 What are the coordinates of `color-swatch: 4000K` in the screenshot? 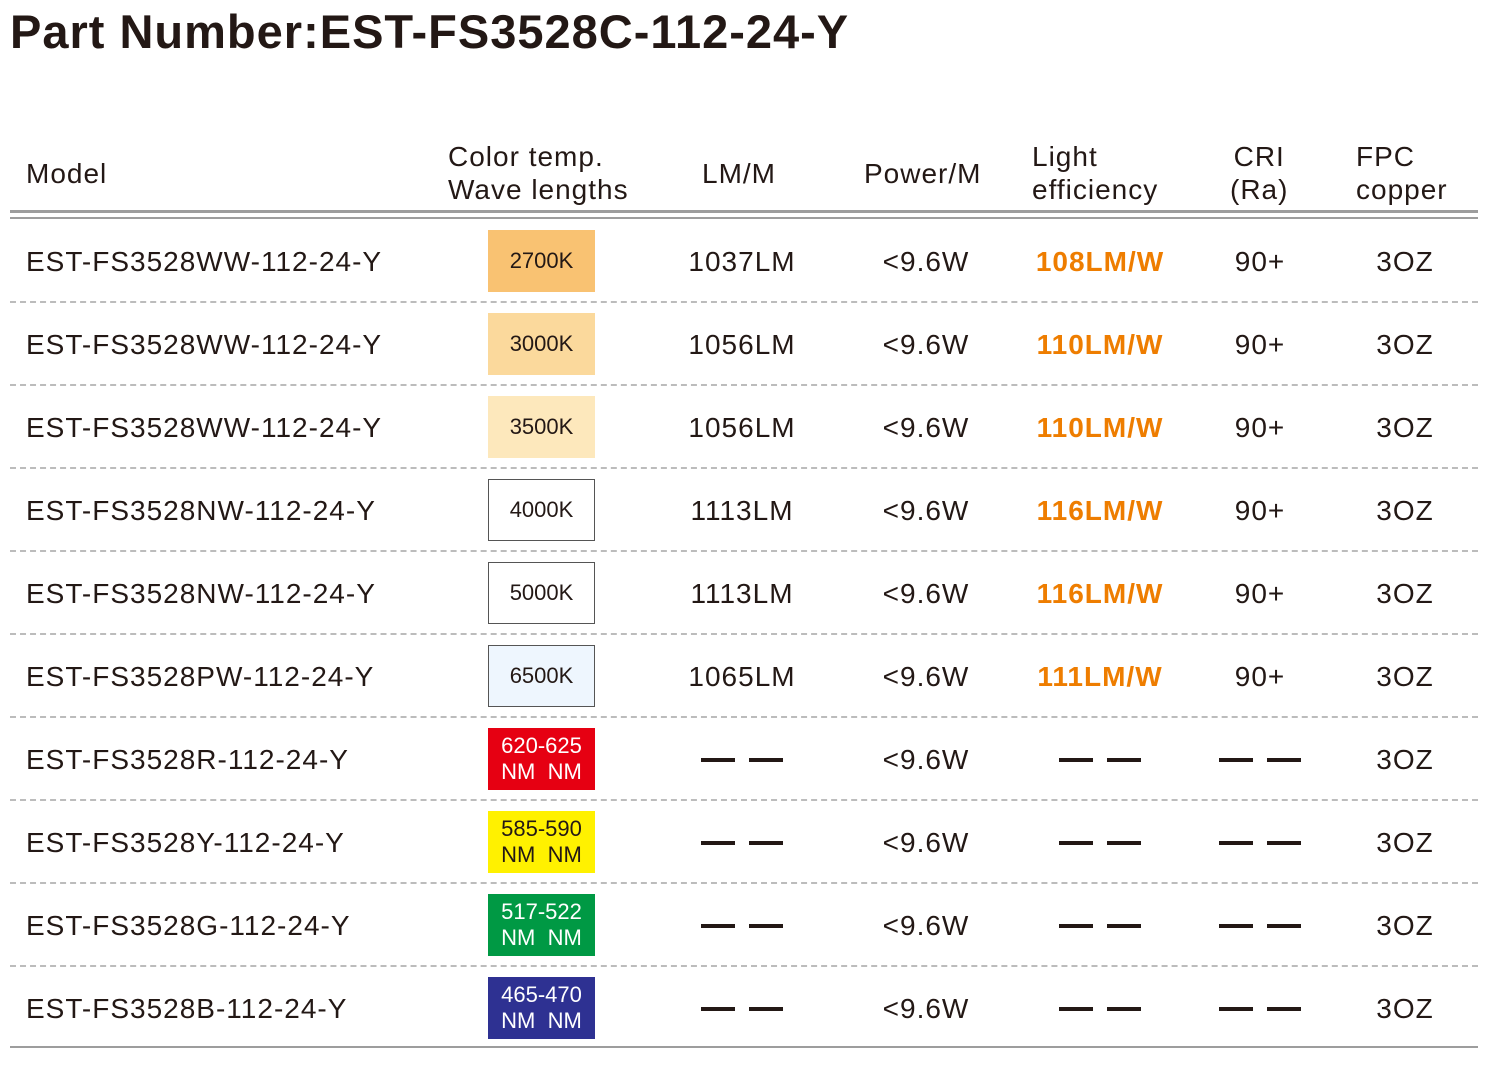 It's located at (541, 510).